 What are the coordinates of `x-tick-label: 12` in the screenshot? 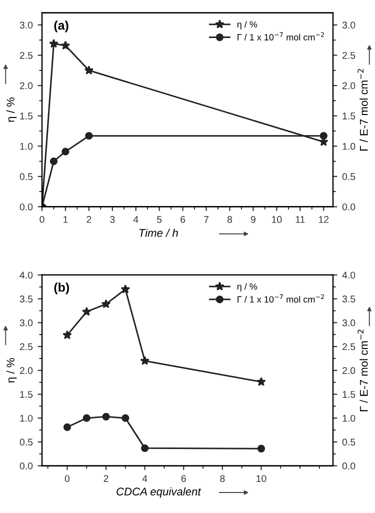 It's located at (323, 219).